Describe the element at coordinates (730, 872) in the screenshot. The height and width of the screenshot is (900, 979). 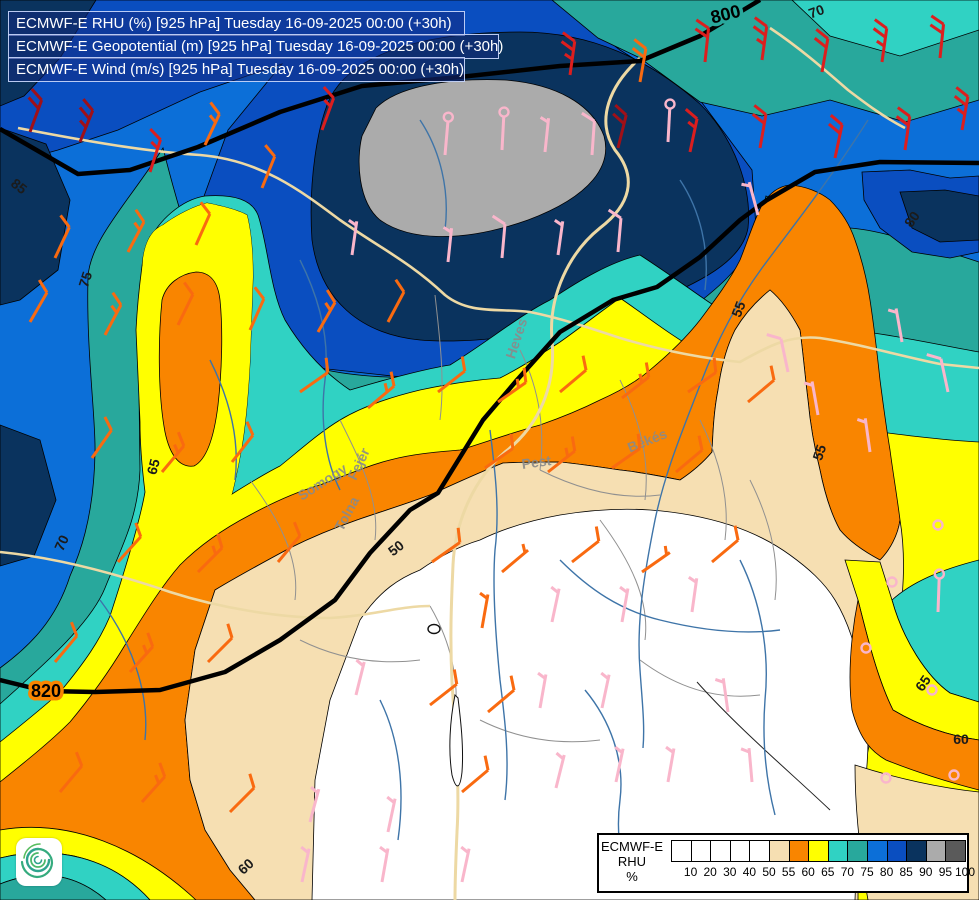
I see `legend-tick-value: 30` at that location.